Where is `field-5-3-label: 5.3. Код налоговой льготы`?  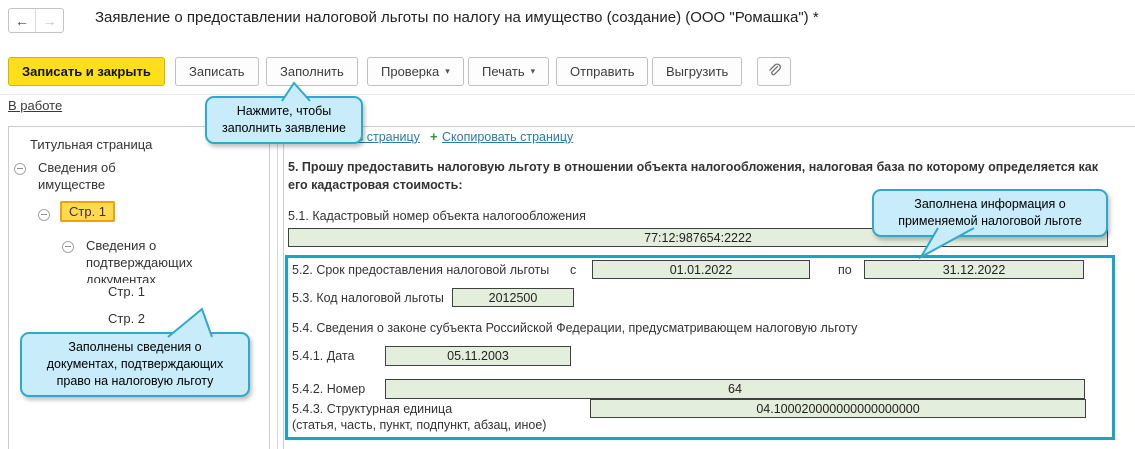
field-5-3-label: 5.3. Код налоговой льготы is located at coordinates (368, 298).